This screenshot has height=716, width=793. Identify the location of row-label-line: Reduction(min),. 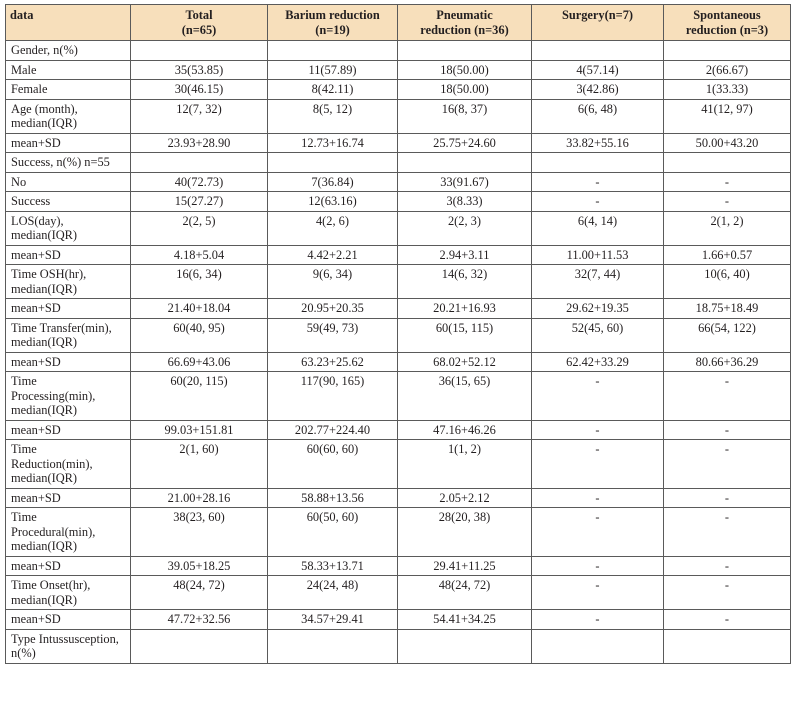
(52, 463).